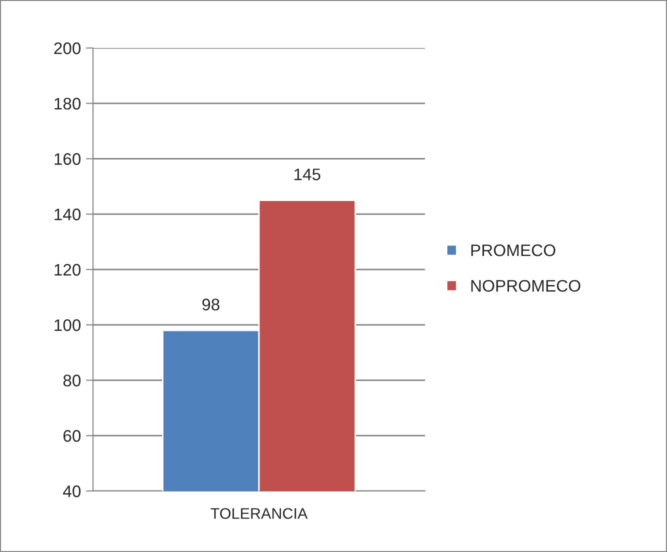 Image resolution: width=667 pixels, height=552 pixels. Describe the element at coordinates (525, 286) in the screenshot. I see `legend-label: NOPROMECO` at that location.